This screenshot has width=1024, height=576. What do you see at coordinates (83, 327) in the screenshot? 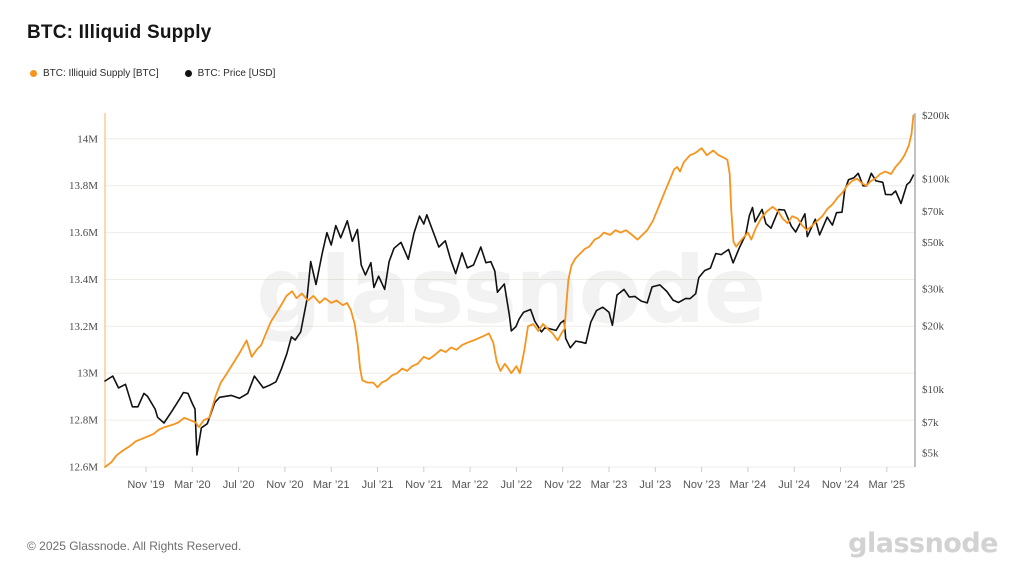
I see `svg-text: 13.2M` at bounding box center [83, 327].